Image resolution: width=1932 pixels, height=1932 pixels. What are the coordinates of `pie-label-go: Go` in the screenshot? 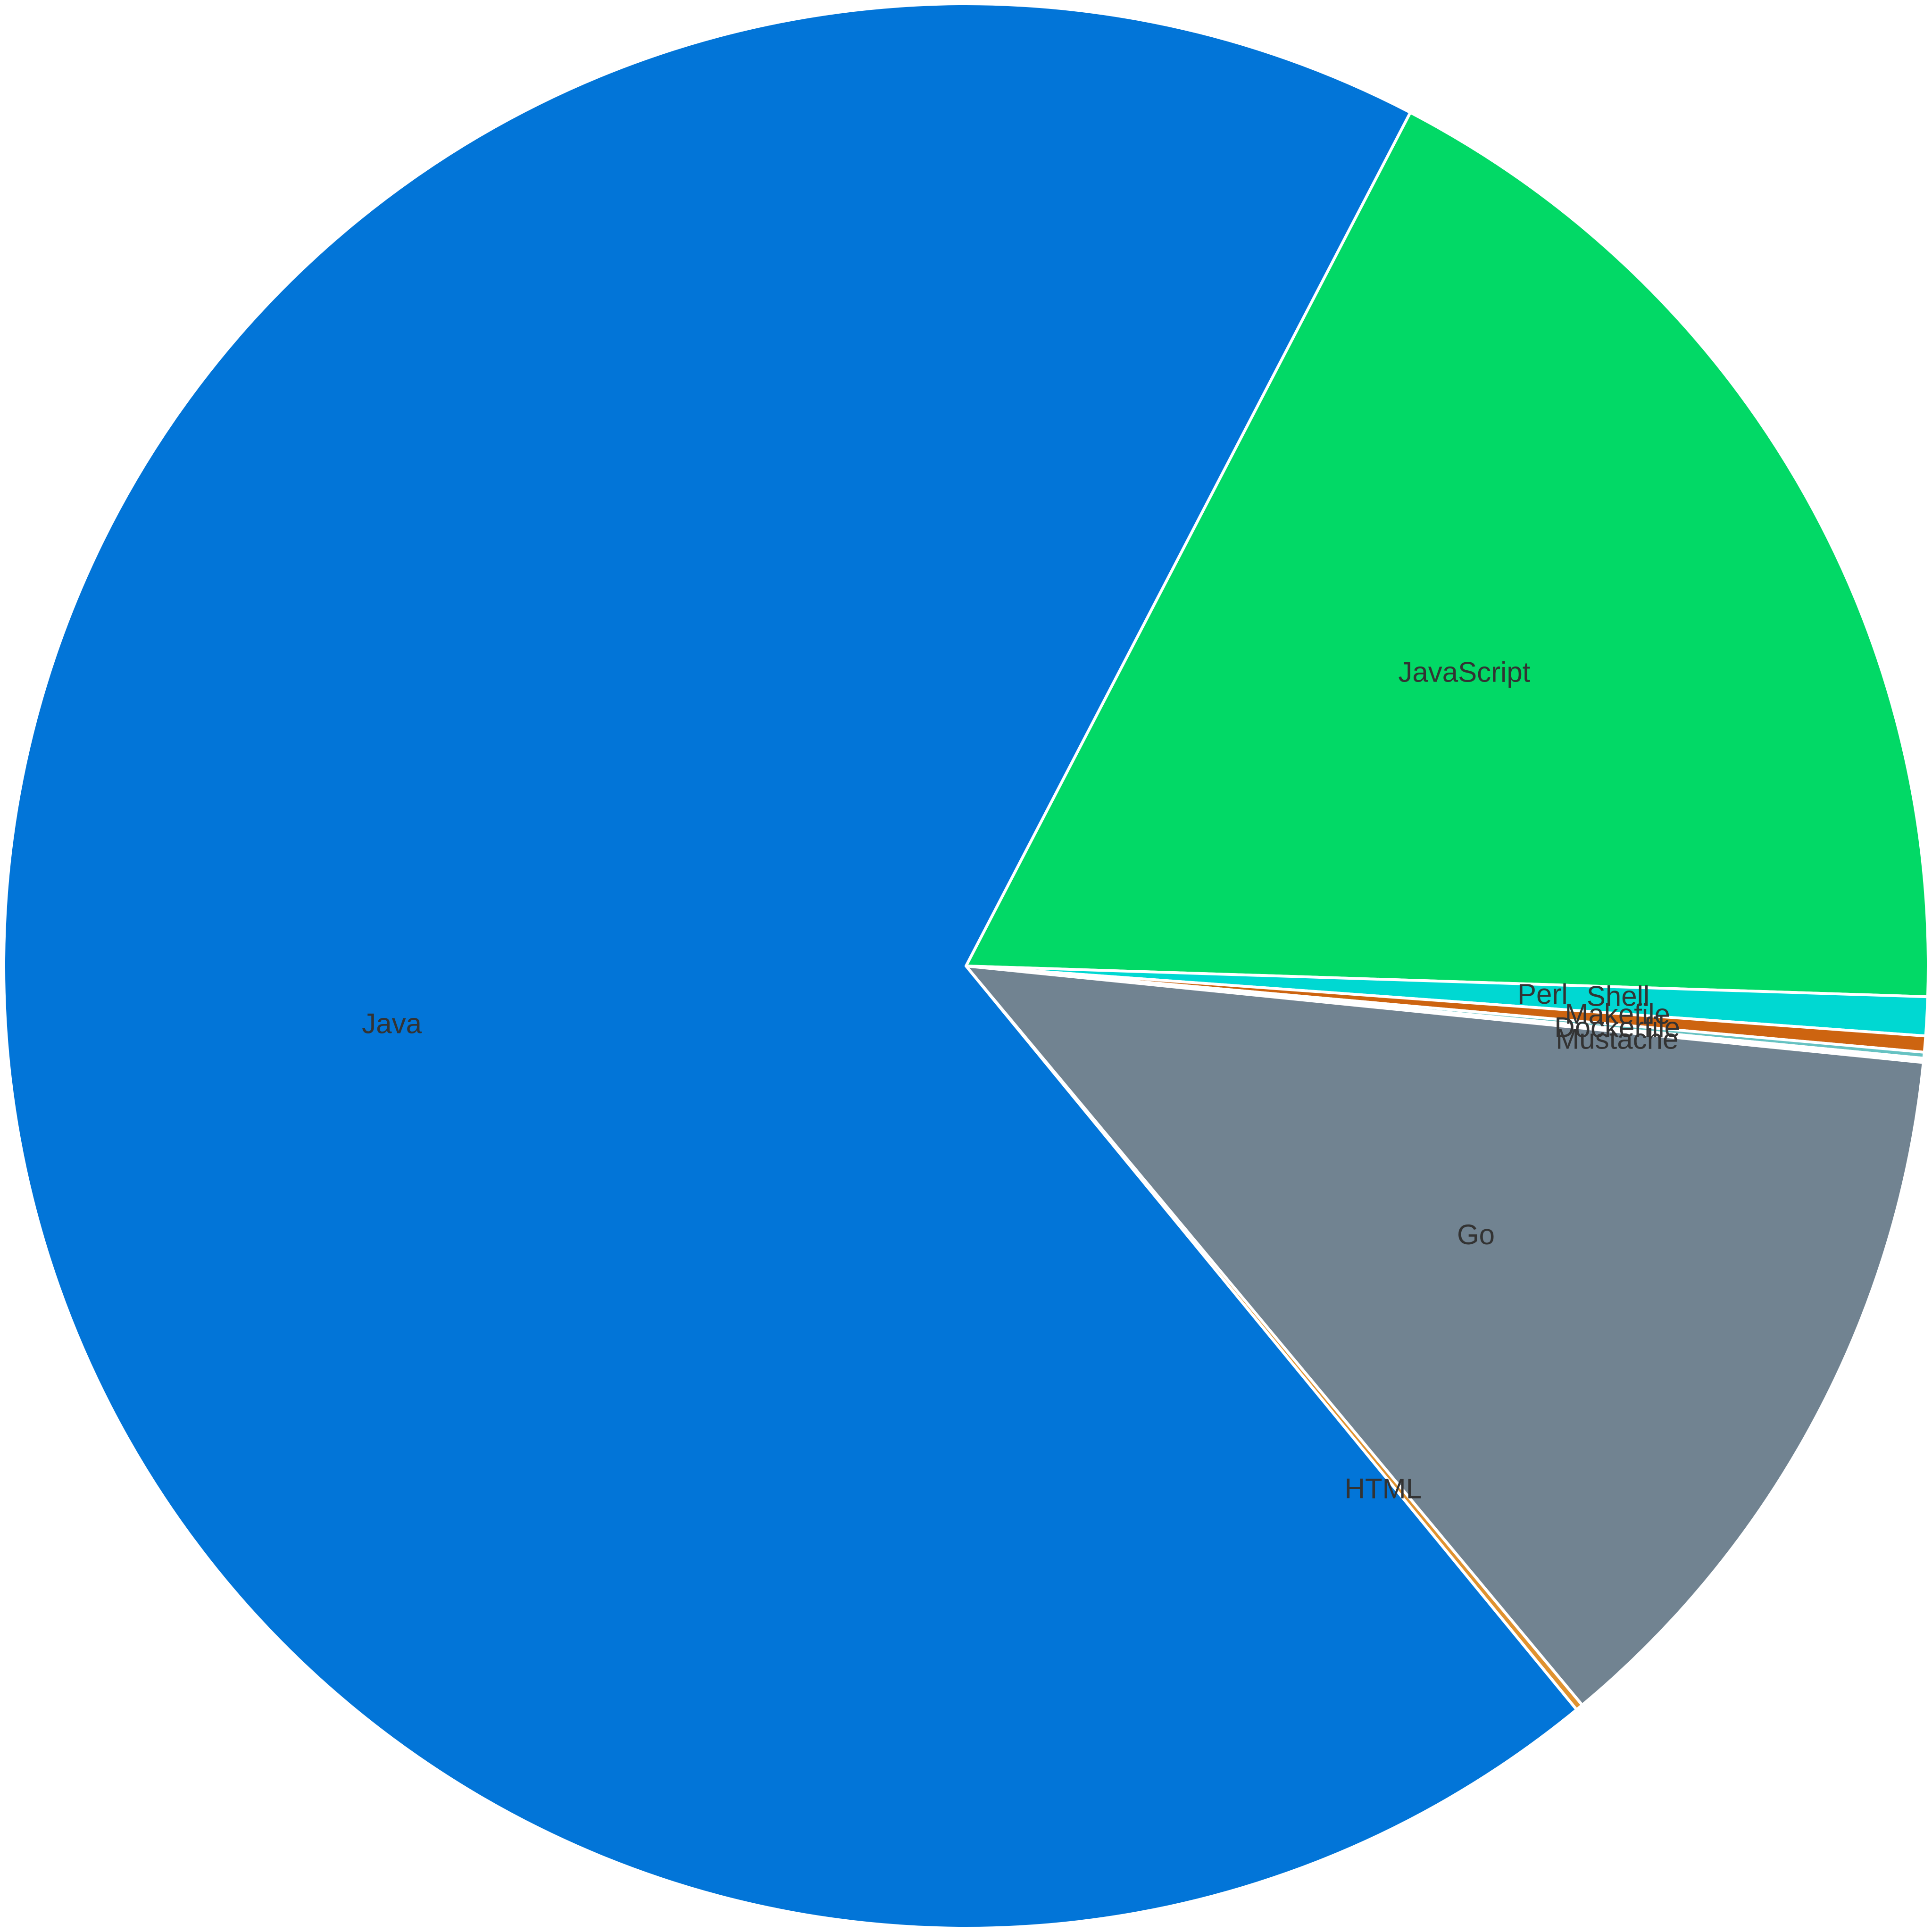 It's located at (1476, 1234).